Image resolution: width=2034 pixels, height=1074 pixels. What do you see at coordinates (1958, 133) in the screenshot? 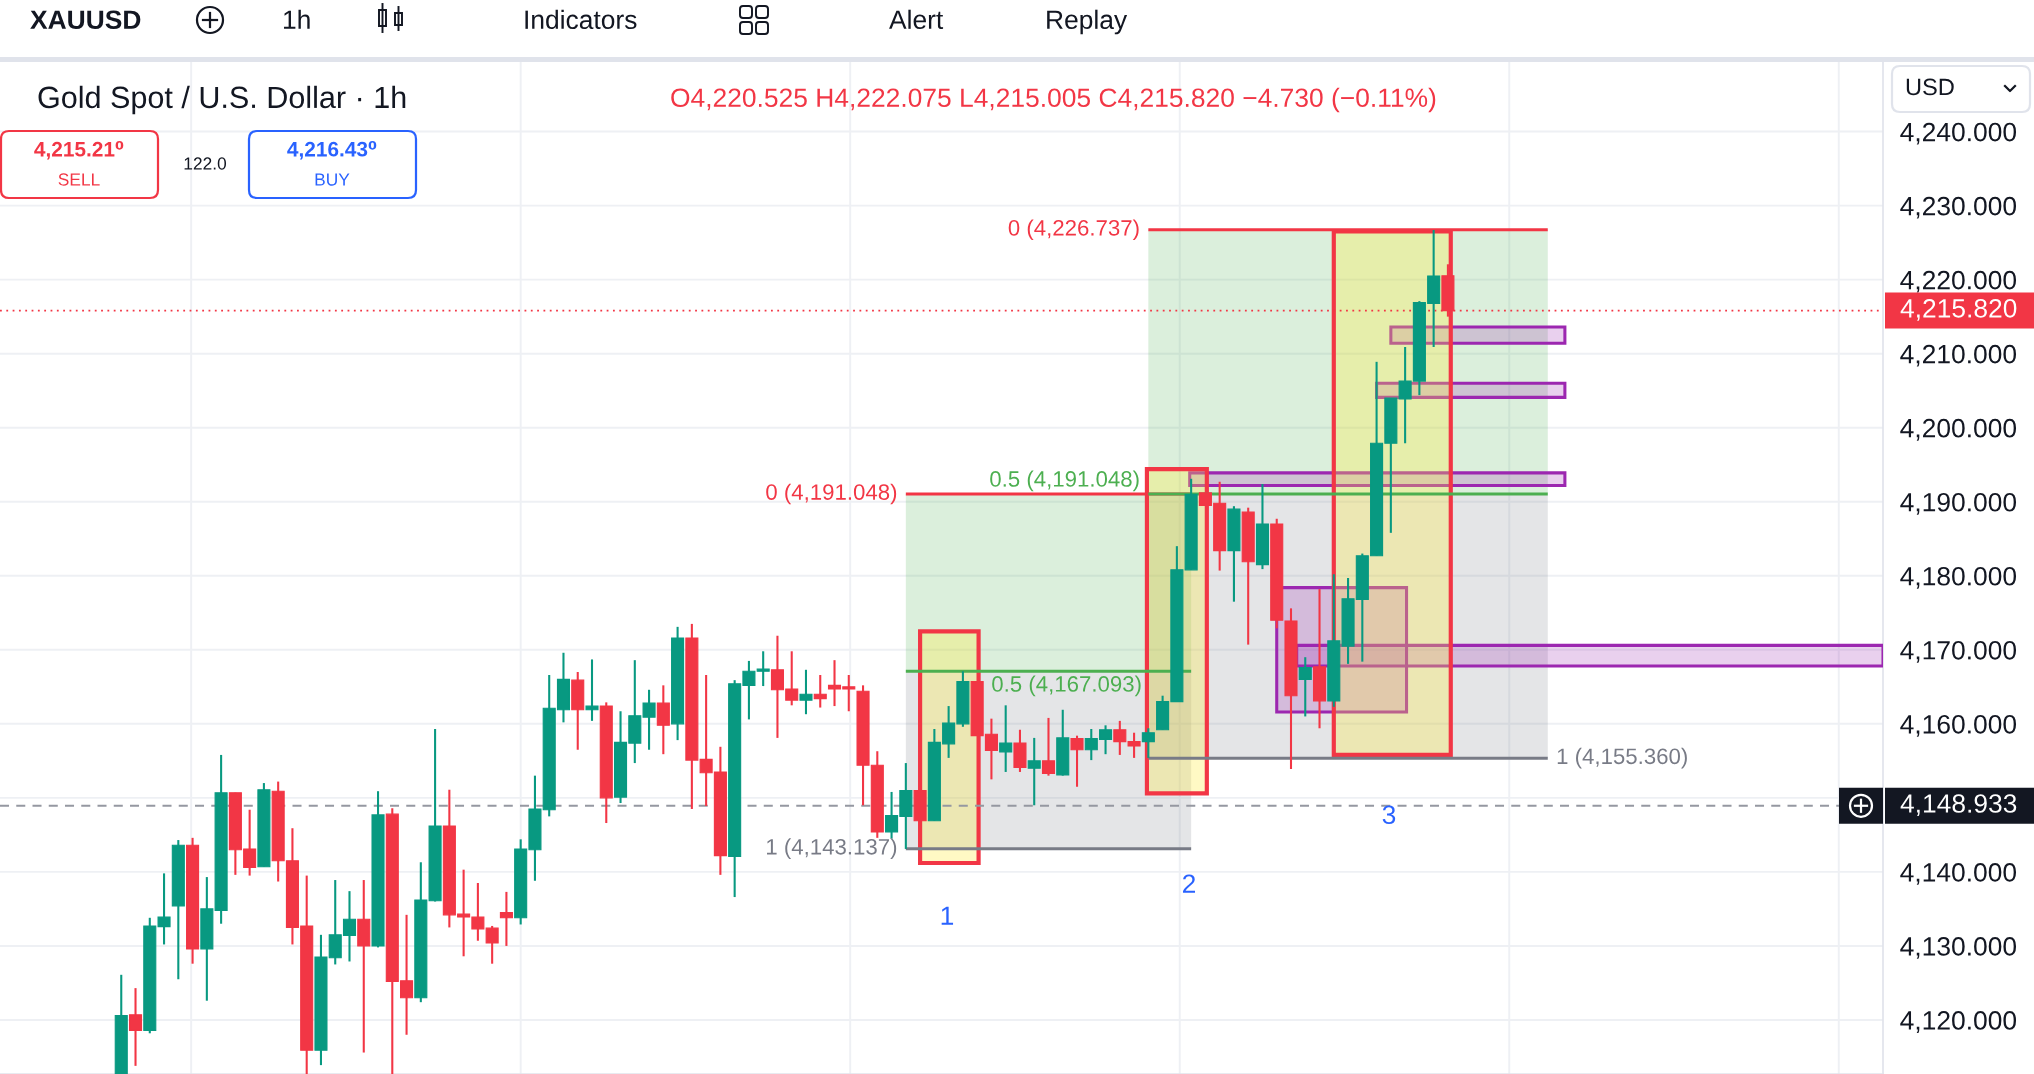
I see `y-tick-label: 4,240.000` at bounding box center [1958, 133].